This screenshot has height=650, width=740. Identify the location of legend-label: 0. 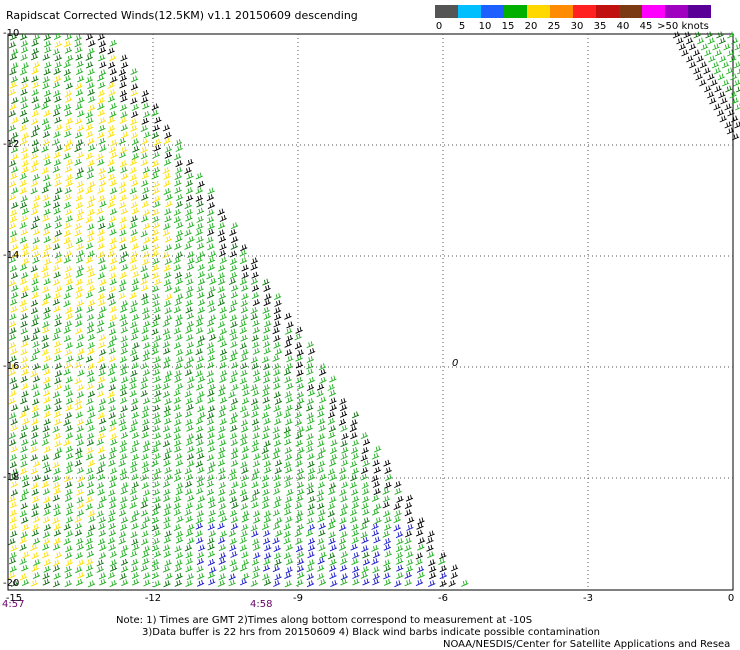
(439, 26).